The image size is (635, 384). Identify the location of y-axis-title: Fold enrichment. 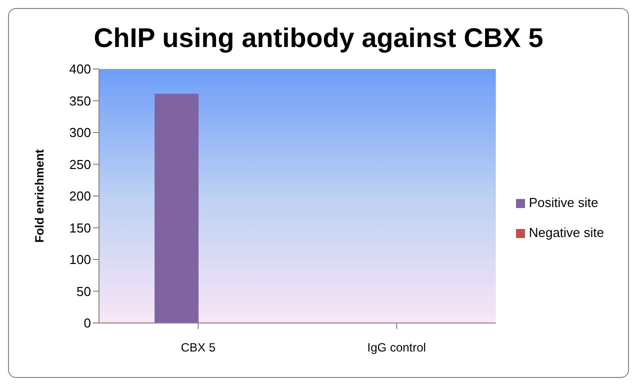
(39, 196).